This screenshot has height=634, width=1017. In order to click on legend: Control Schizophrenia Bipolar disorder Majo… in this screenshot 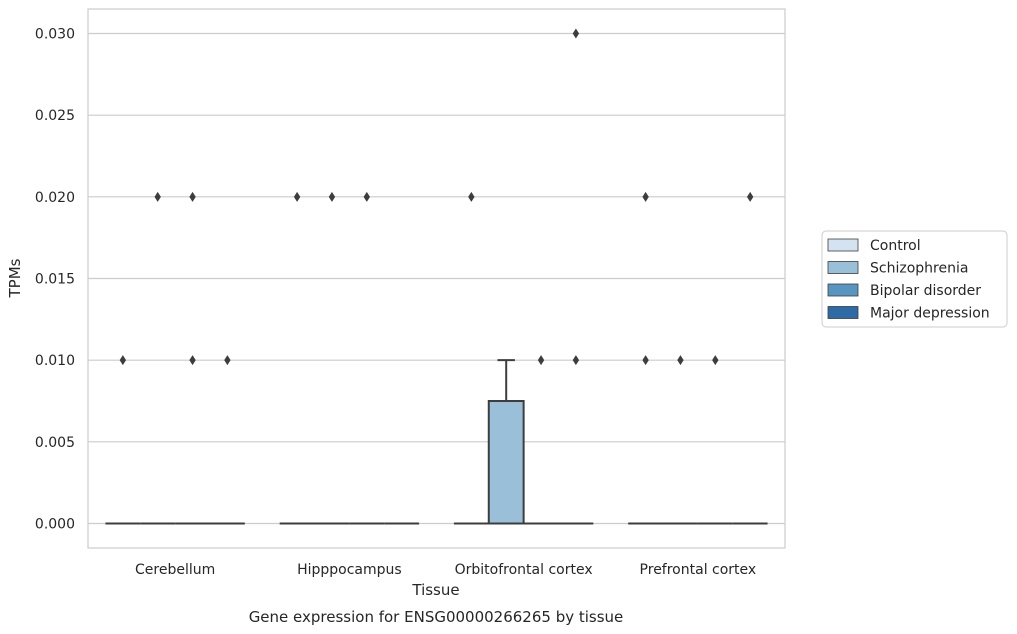, I will do `click(914, 279)`.